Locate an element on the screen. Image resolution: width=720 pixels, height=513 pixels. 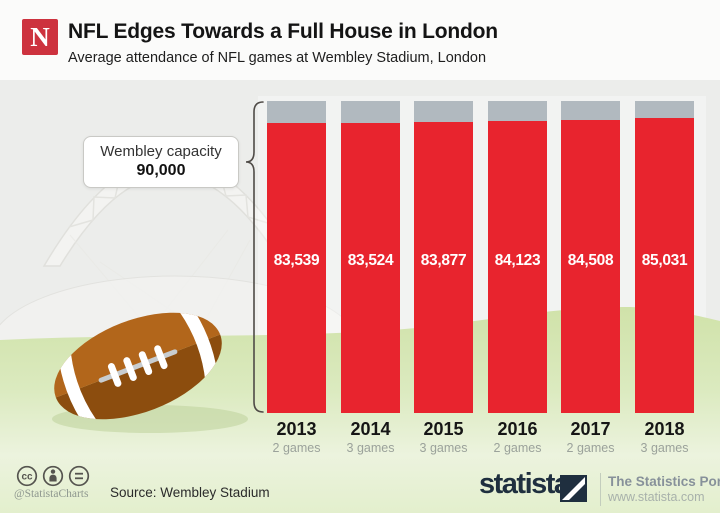
bar-column-2017: 84,508 2017 2 games is located at coordinates (590, 281).